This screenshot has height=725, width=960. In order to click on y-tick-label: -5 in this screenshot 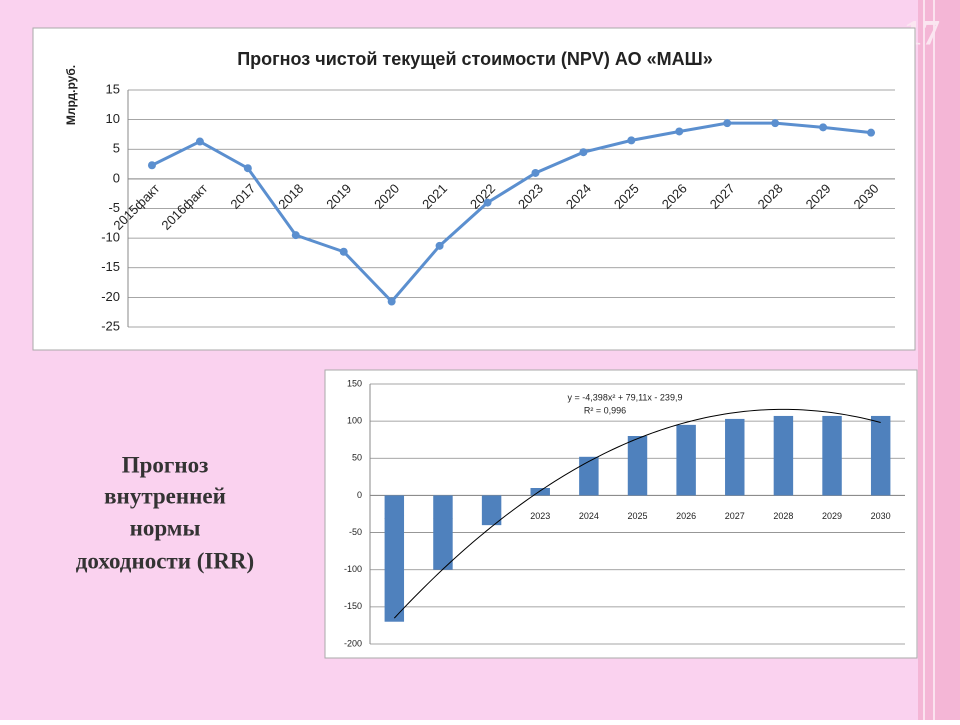, I will do `click(114, 207)`.